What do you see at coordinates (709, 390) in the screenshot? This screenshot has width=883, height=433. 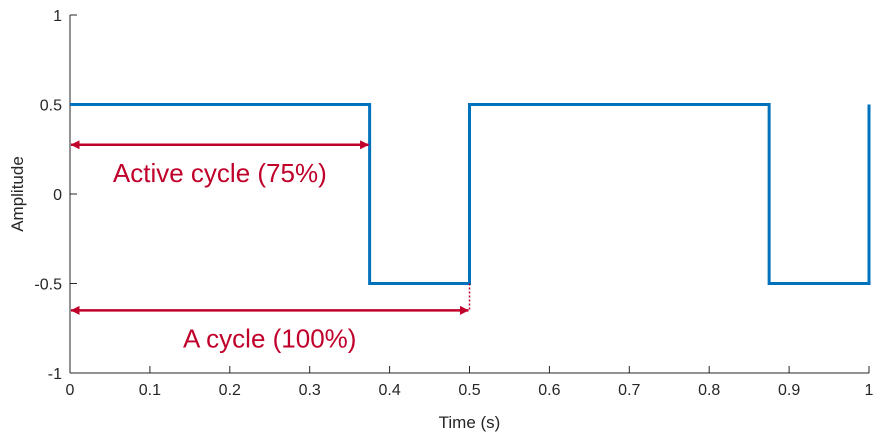 I see `x-tick-label: 0.8` at bounding box center [709, 390].